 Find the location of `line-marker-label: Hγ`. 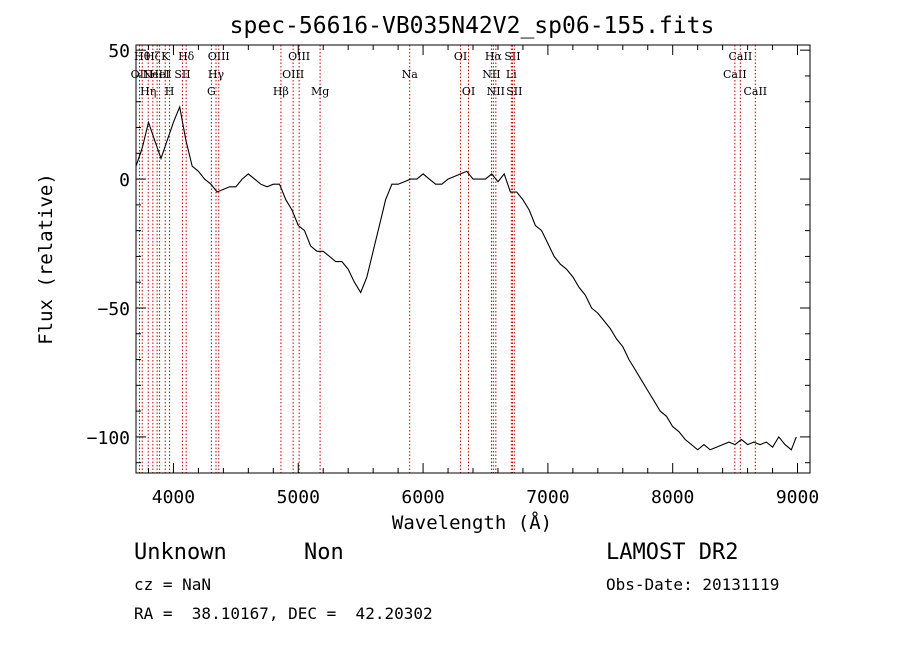

line-marker-label: Hγ is located at coordinates (216, 74).